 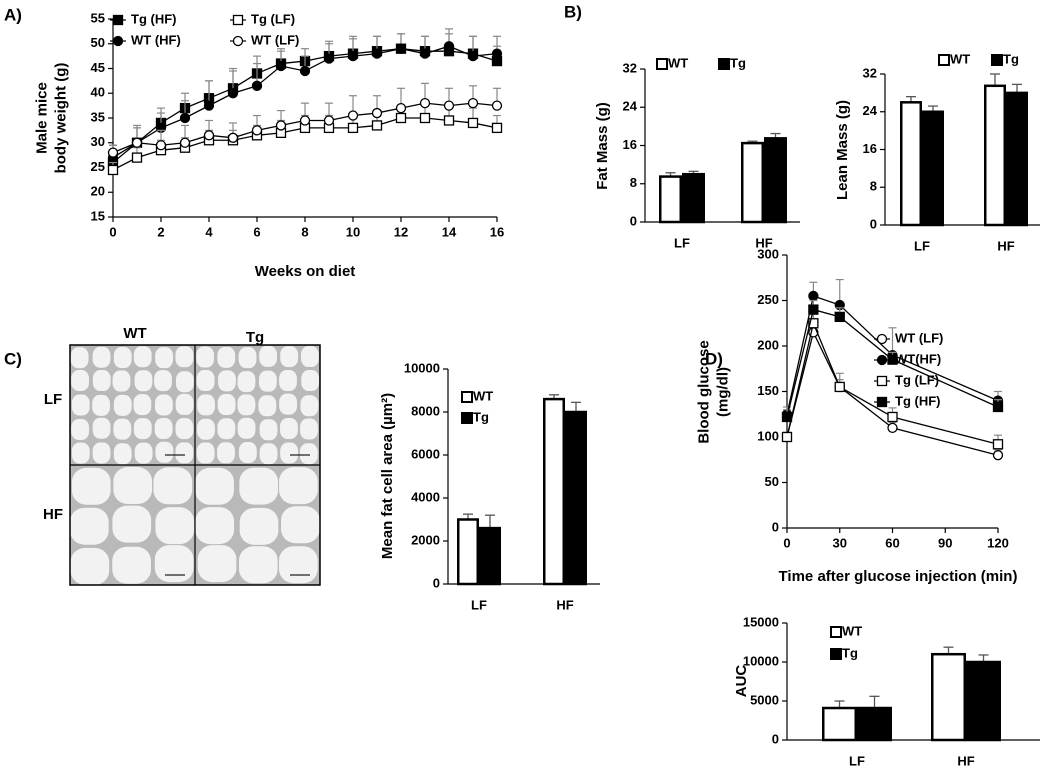 What do you see at coordinates (153, 18) in the screenshot?
I see `legend-label: Tg (HF)` at bounding box center [153, 18].